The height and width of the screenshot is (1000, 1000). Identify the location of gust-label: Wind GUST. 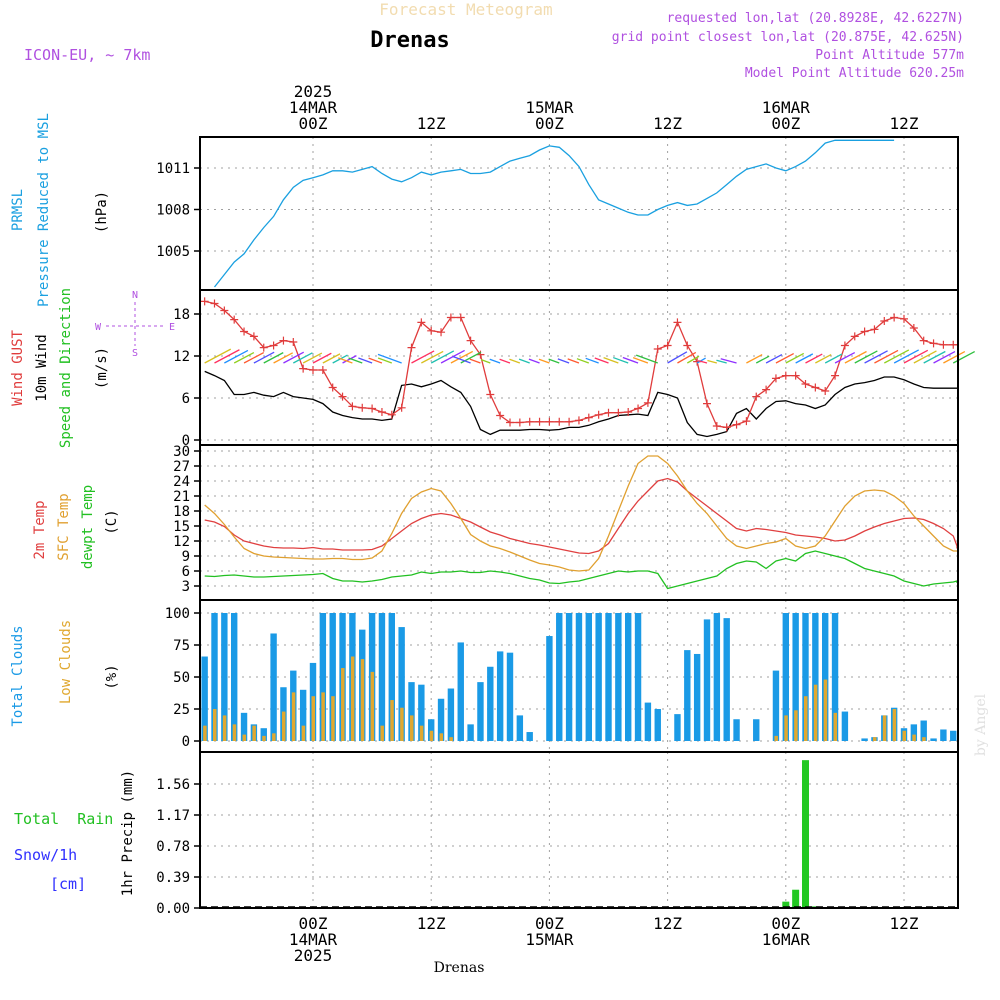
(18, 368).